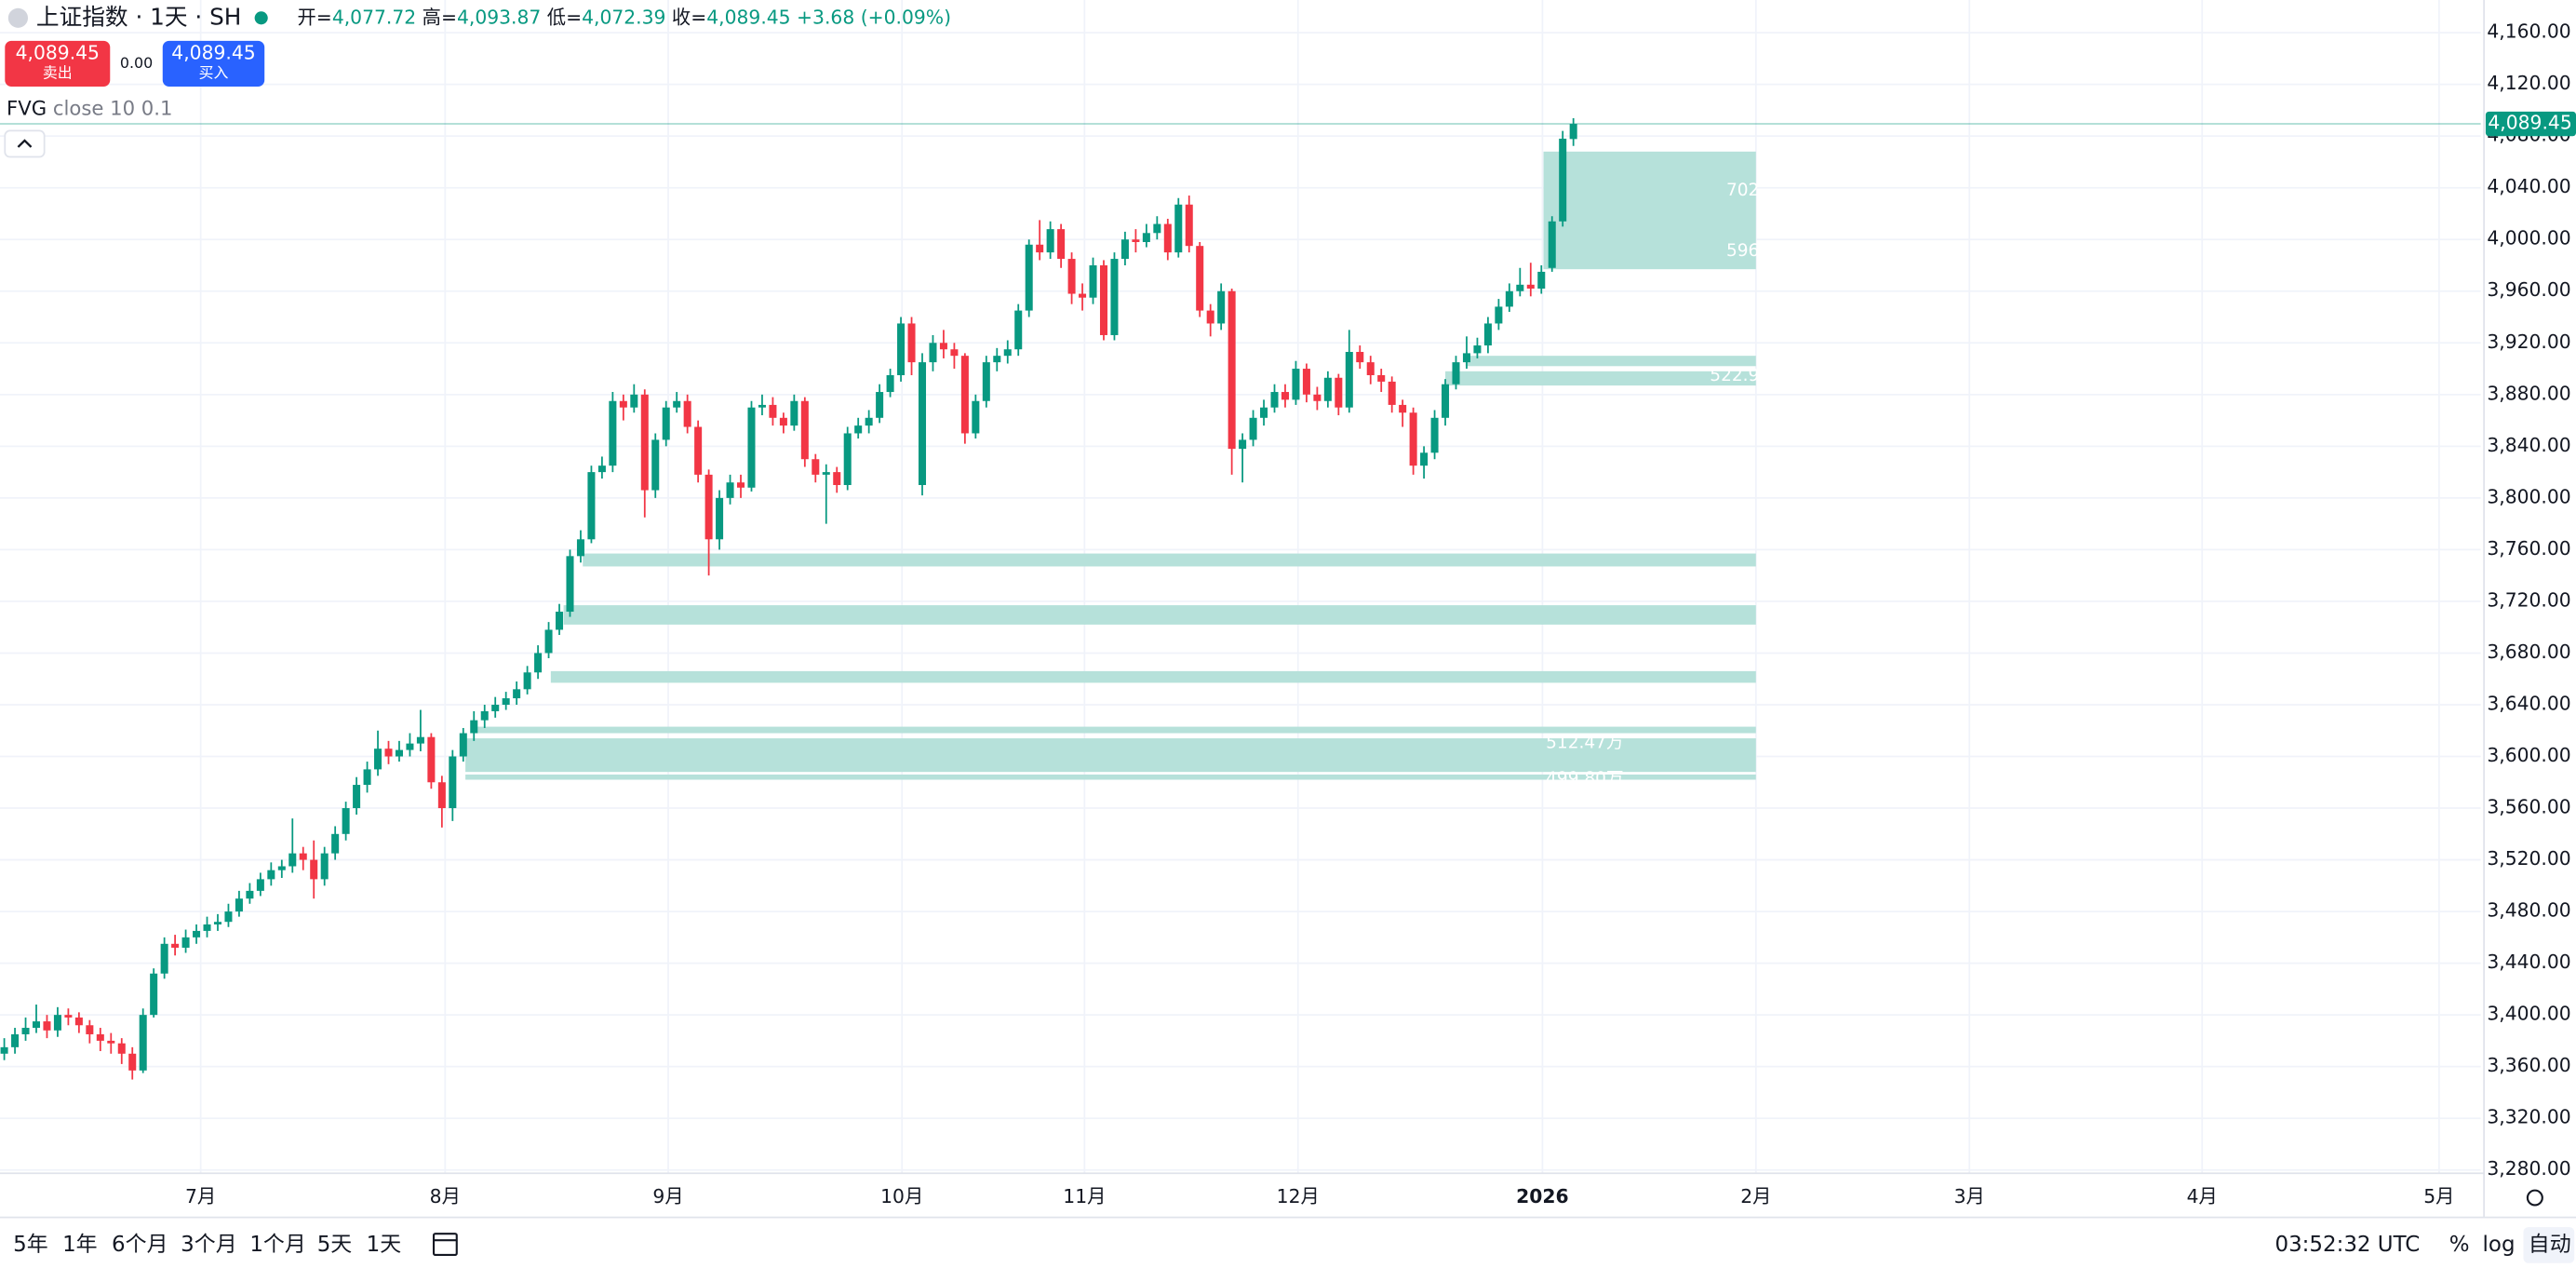 The width and height of the screenshot is (2576, 1268). Describe the element at coordinates (30, 1245) in the screenshot. I see `range-button: 5年` at that location.